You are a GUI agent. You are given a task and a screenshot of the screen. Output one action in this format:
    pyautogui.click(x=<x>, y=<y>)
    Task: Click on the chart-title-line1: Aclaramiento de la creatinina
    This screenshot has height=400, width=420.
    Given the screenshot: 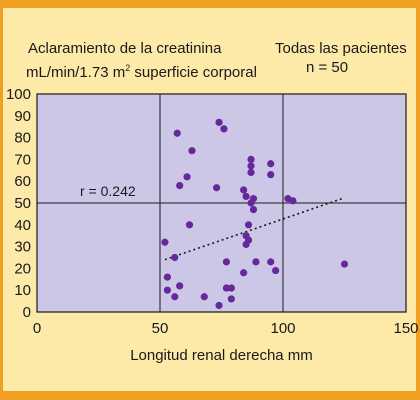 What is the action you would take?
    pyautogui.click(x=125, y=48)
    